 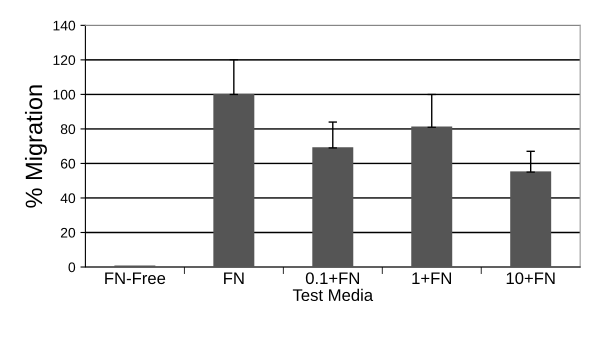 What do you see at coordinates (333, 295) in the screenshot?
I see `x-axis-title: Test Media` at bounding box center [333, 295].